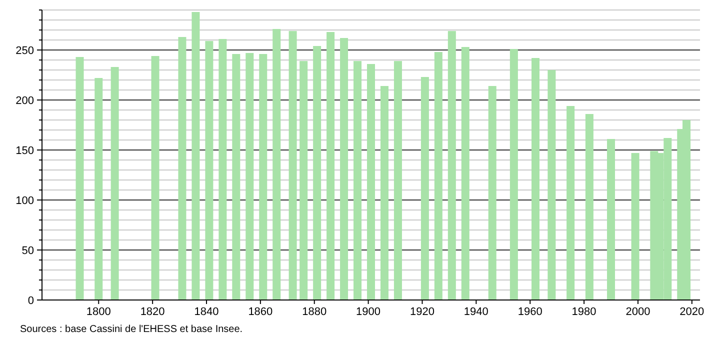 This screenshot has width=710, height=340. I want to click on y-tick-label: 150, so click(25, 150).